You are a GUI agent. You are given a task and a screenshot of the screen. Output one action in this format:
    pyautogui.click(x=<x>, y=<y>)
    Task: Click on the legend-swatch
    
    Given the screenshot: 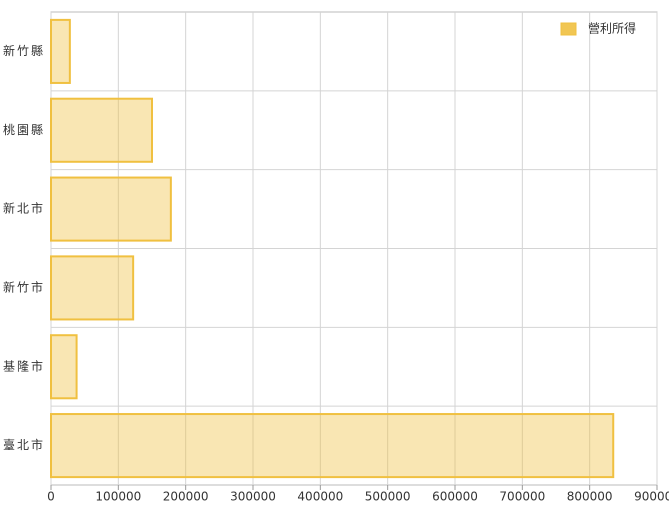 What is the action you would take?
    pyautogui.click(x=568, y=29)
    